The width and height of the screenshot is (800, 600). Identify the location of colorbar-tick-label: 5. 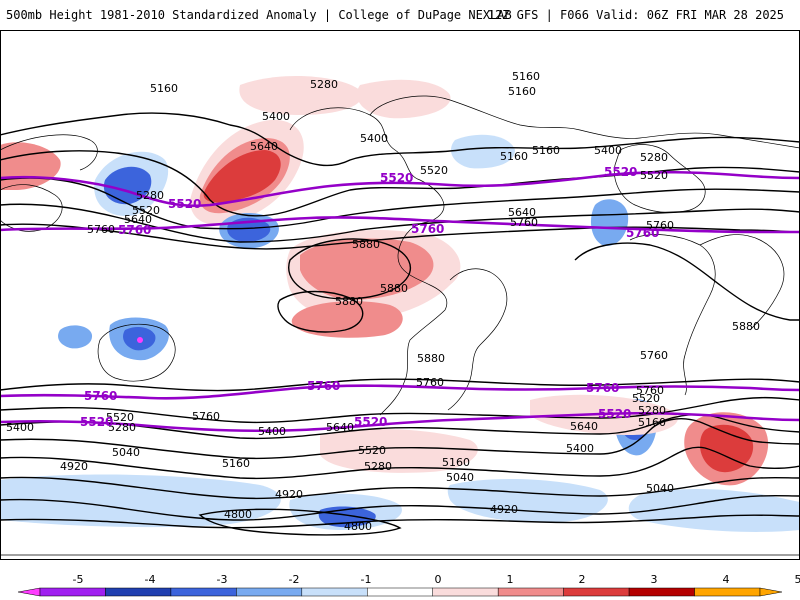
(797, 579).